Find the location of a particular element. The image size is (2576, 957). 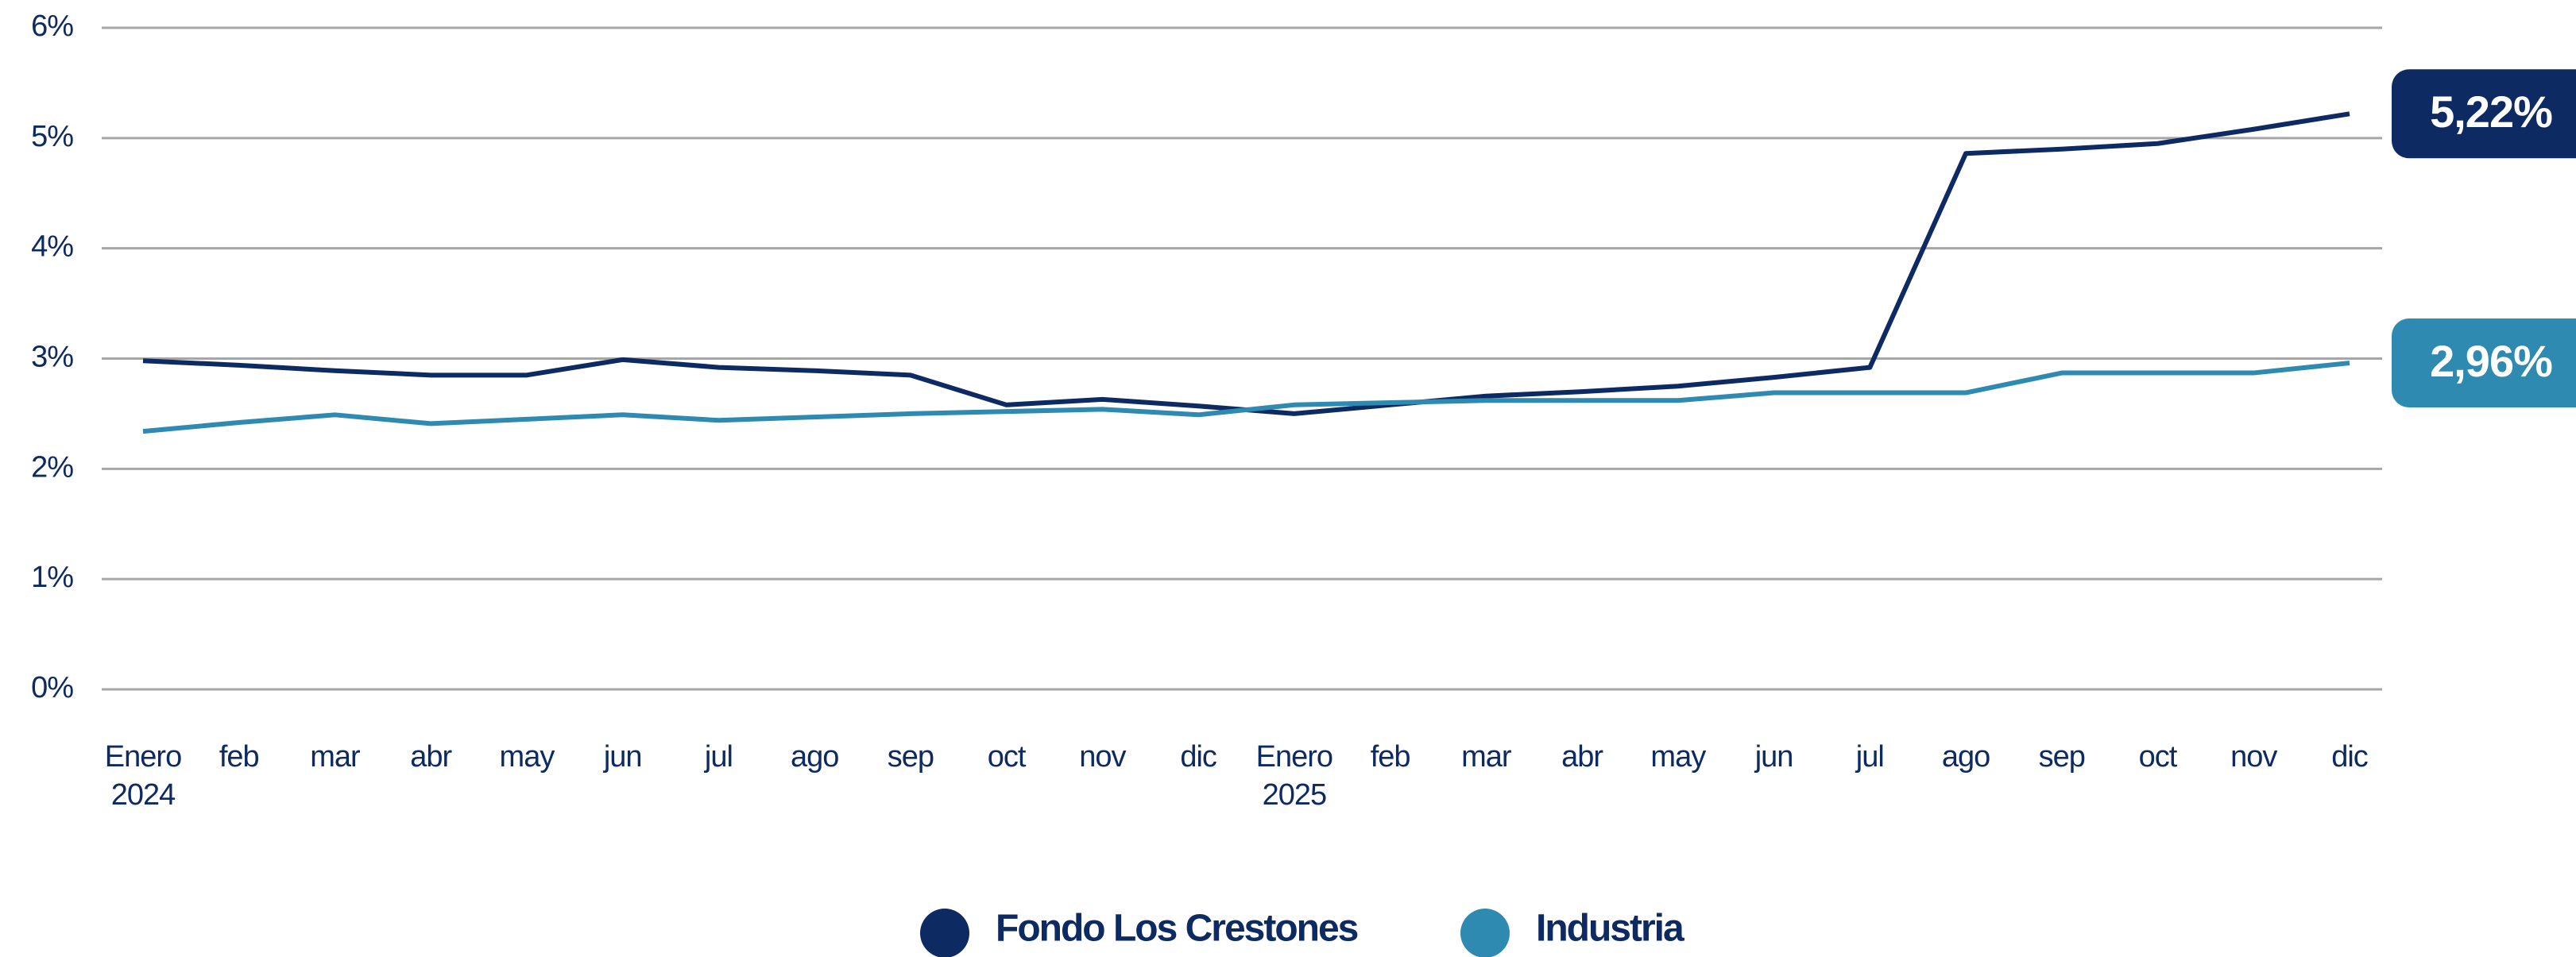

y-tick-label: 1% is located at coordinates (52, 577).